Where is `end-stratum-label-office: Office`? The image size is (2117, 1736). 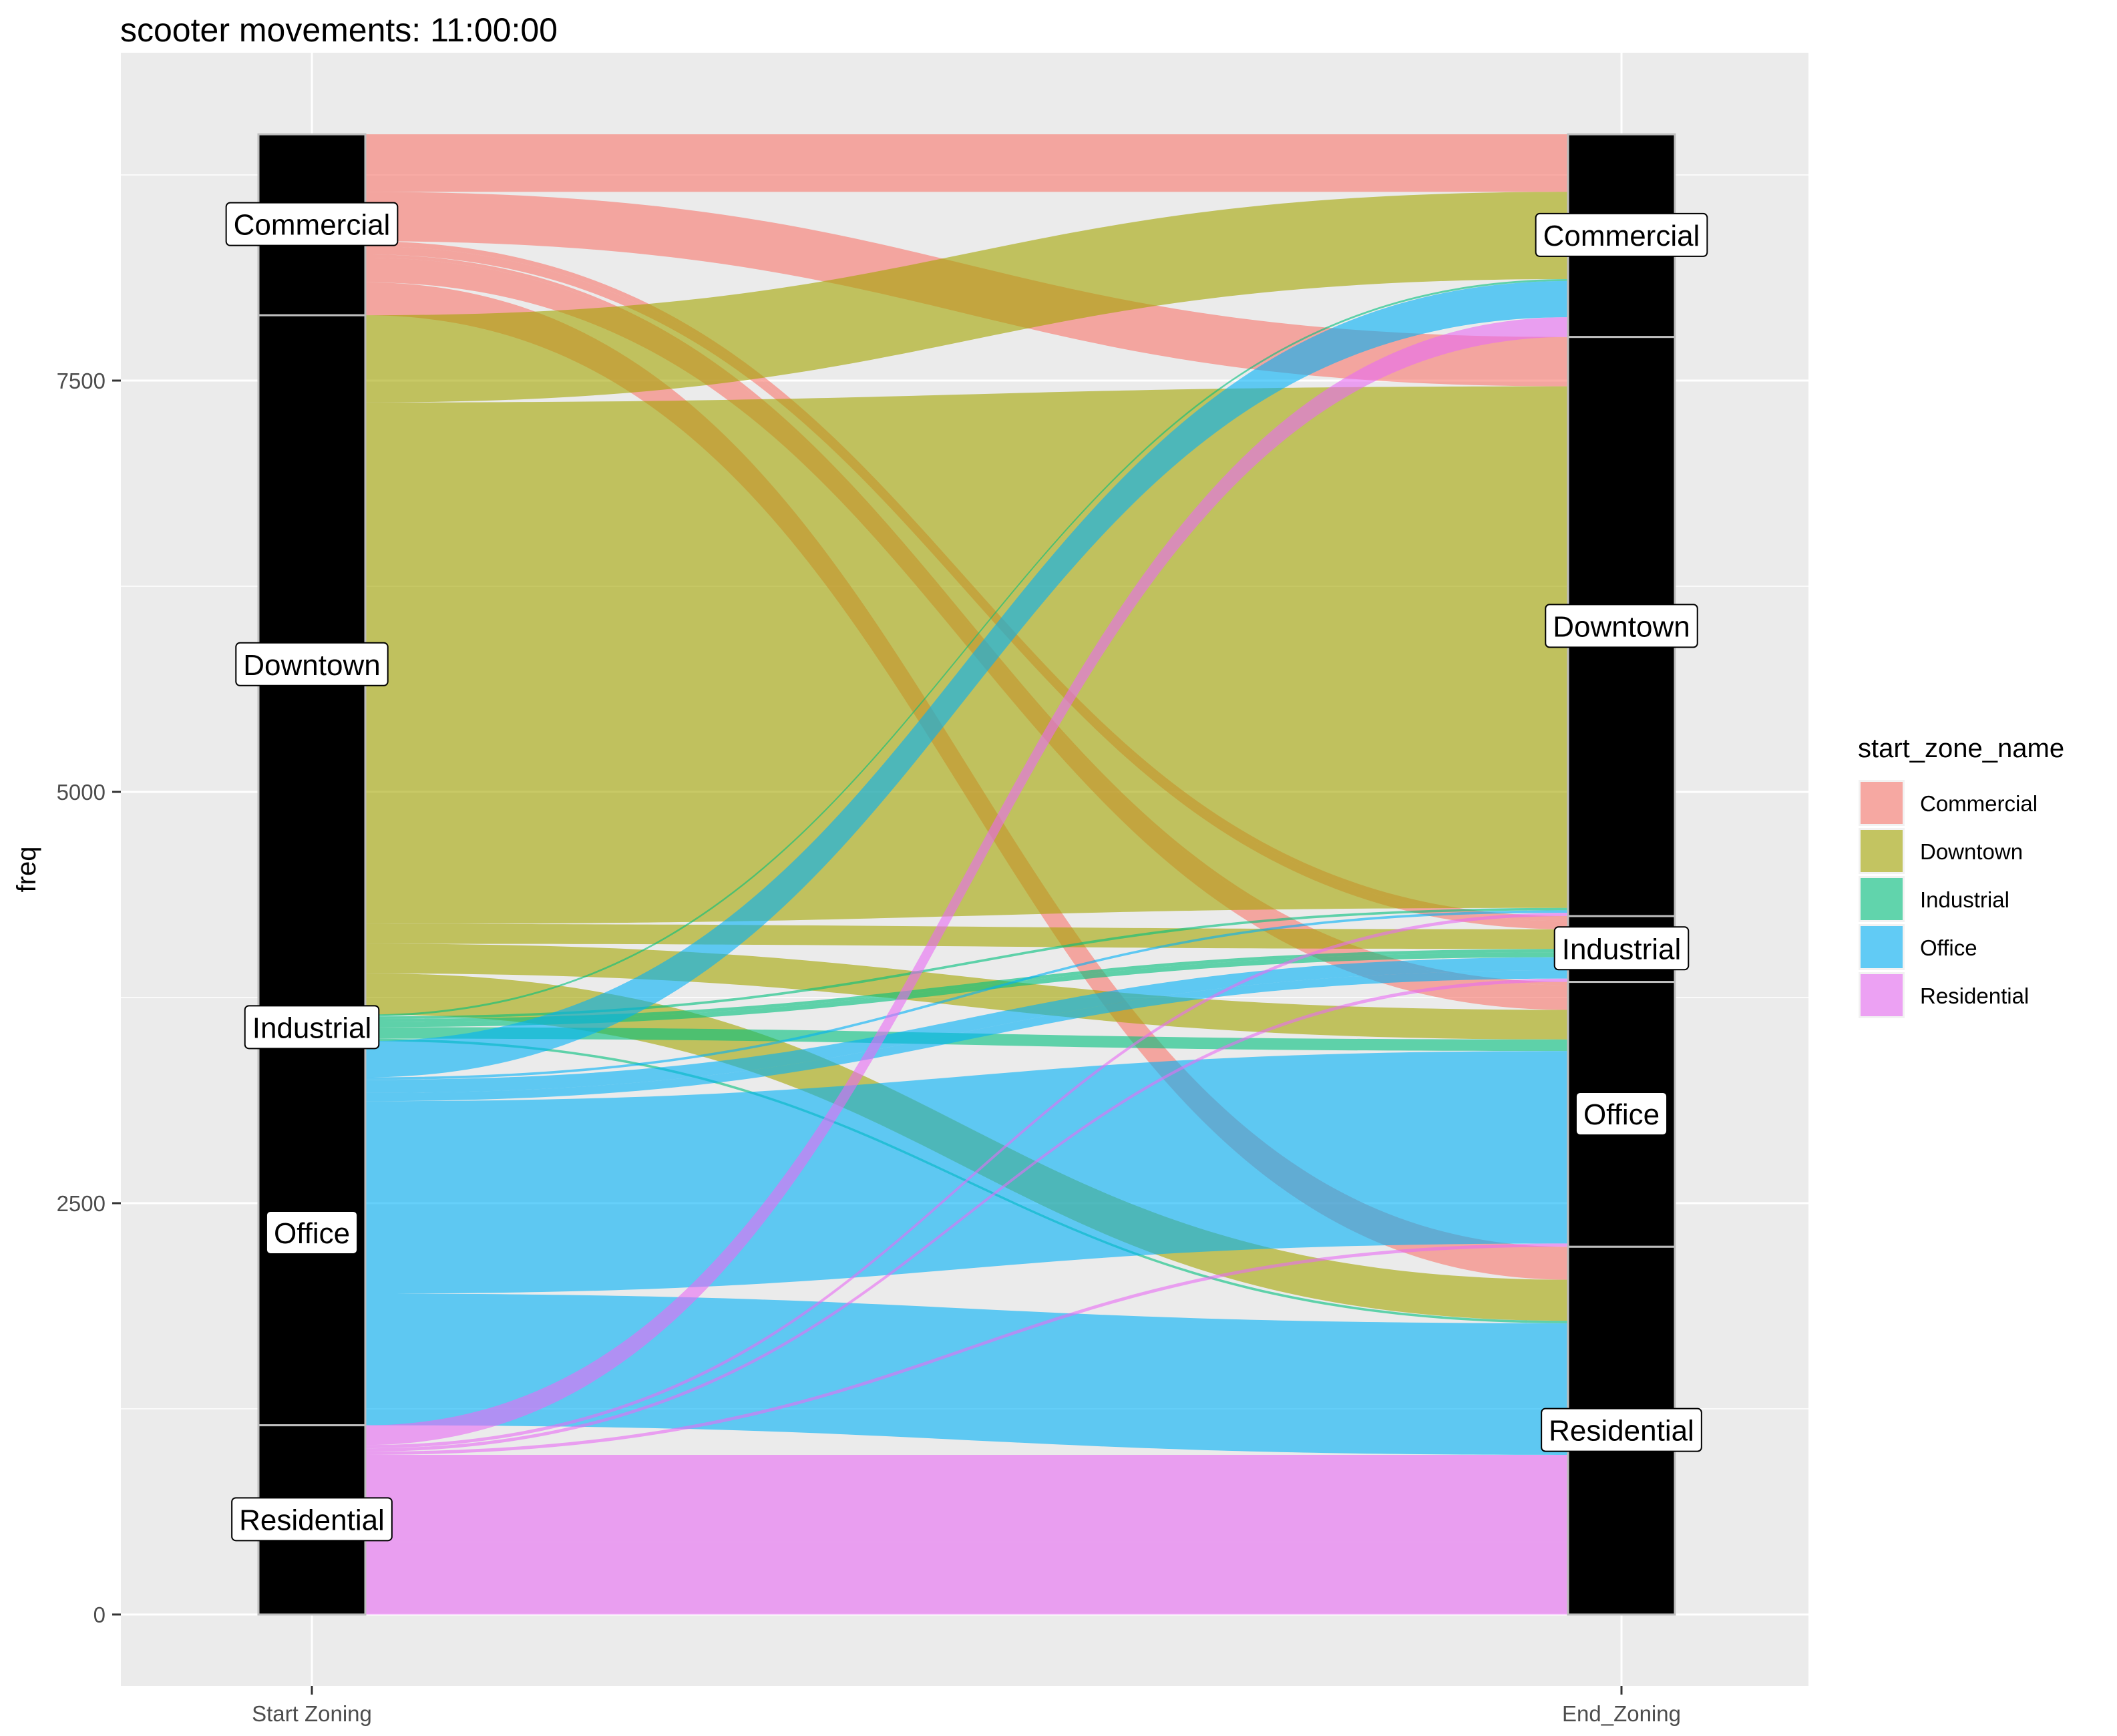
end-stratum-label-office: Office is located at coordinates (1621, 1113).